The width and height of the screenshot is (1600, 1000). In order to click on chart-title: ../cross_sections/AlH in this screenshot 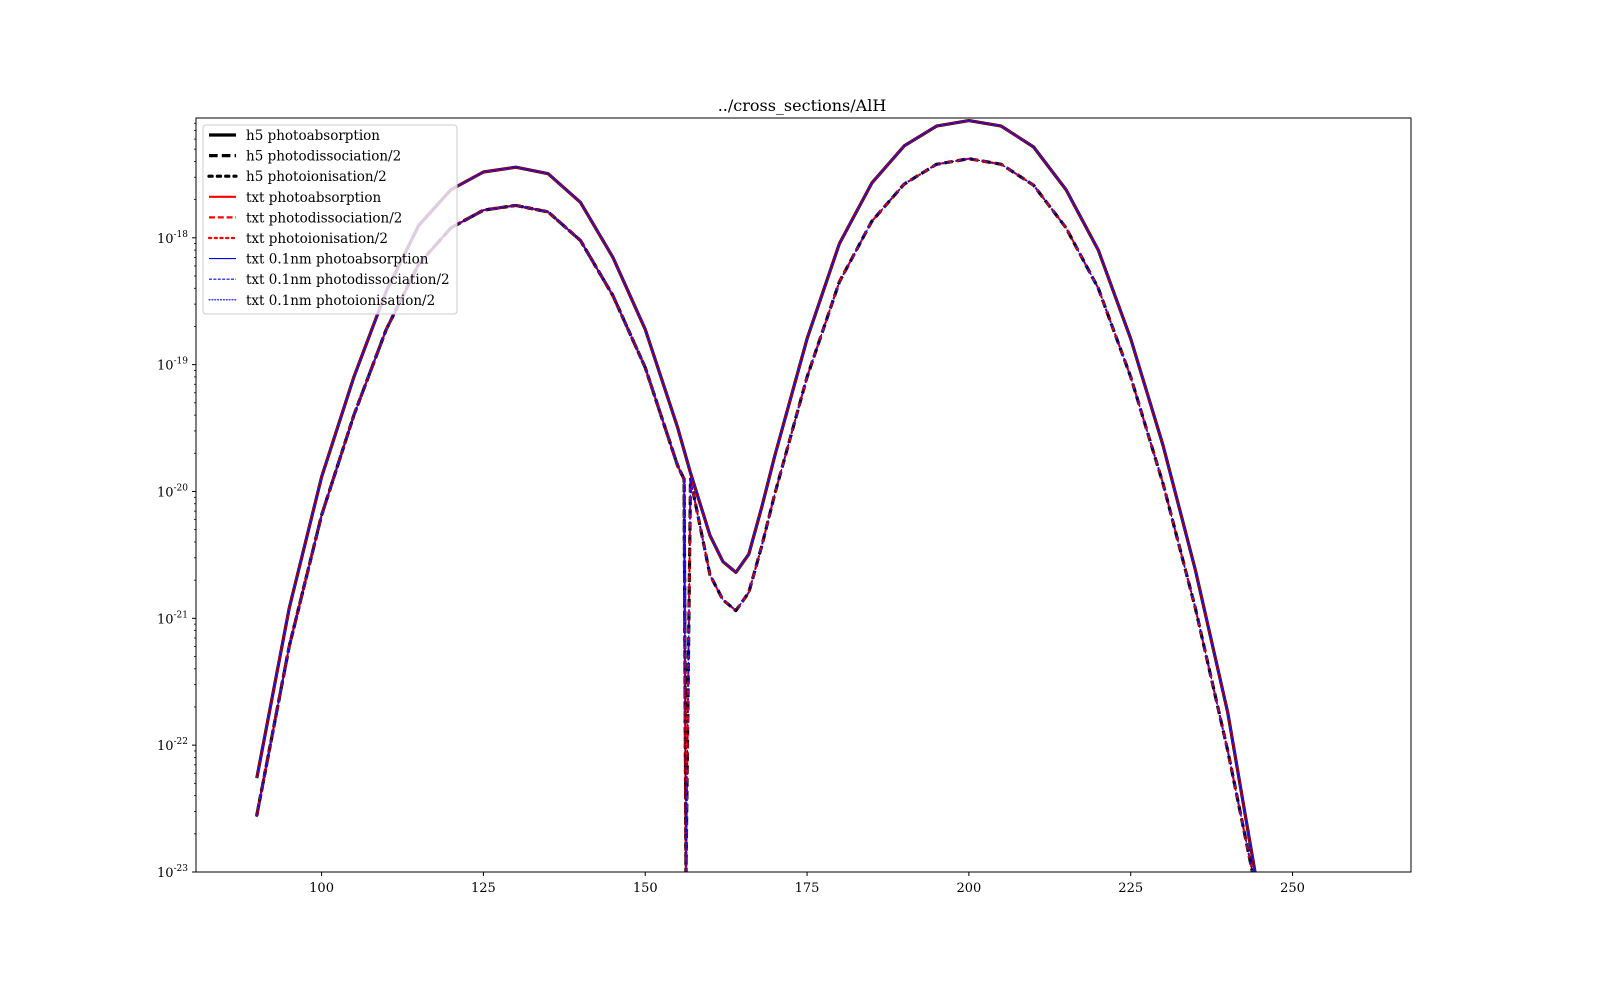, I will do `click(802, 105)`.